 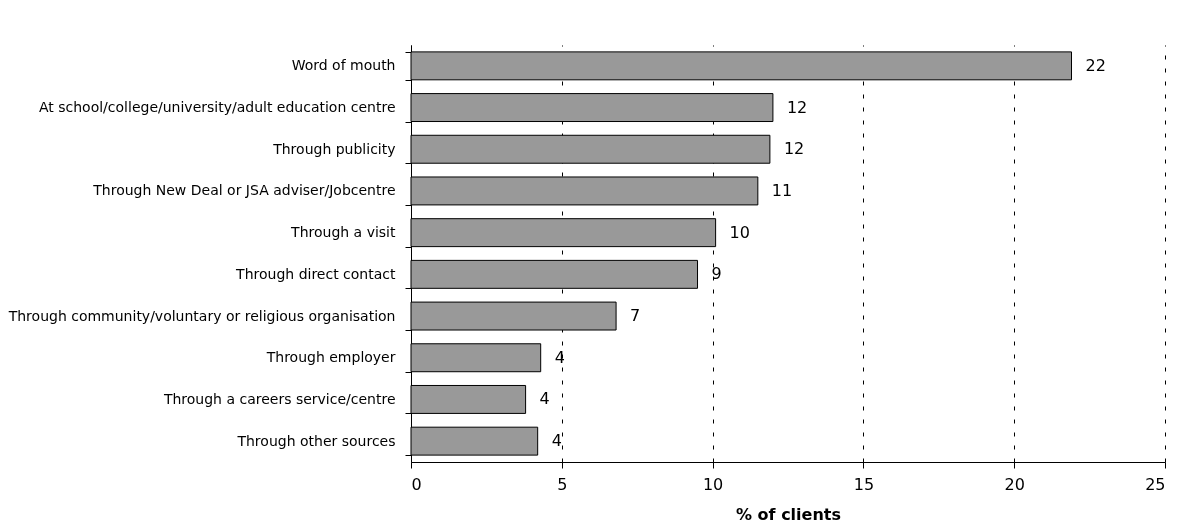 I want to click on y-tick-label: At school/college/university/adult education centre, so click(x=217, y=107).